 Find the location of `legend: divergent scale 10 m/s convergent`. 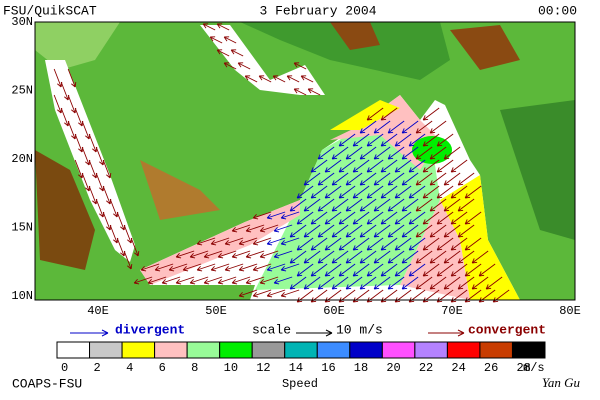

legend: divergent scale 10 m/s convergent is located at coordinates (308, 329).